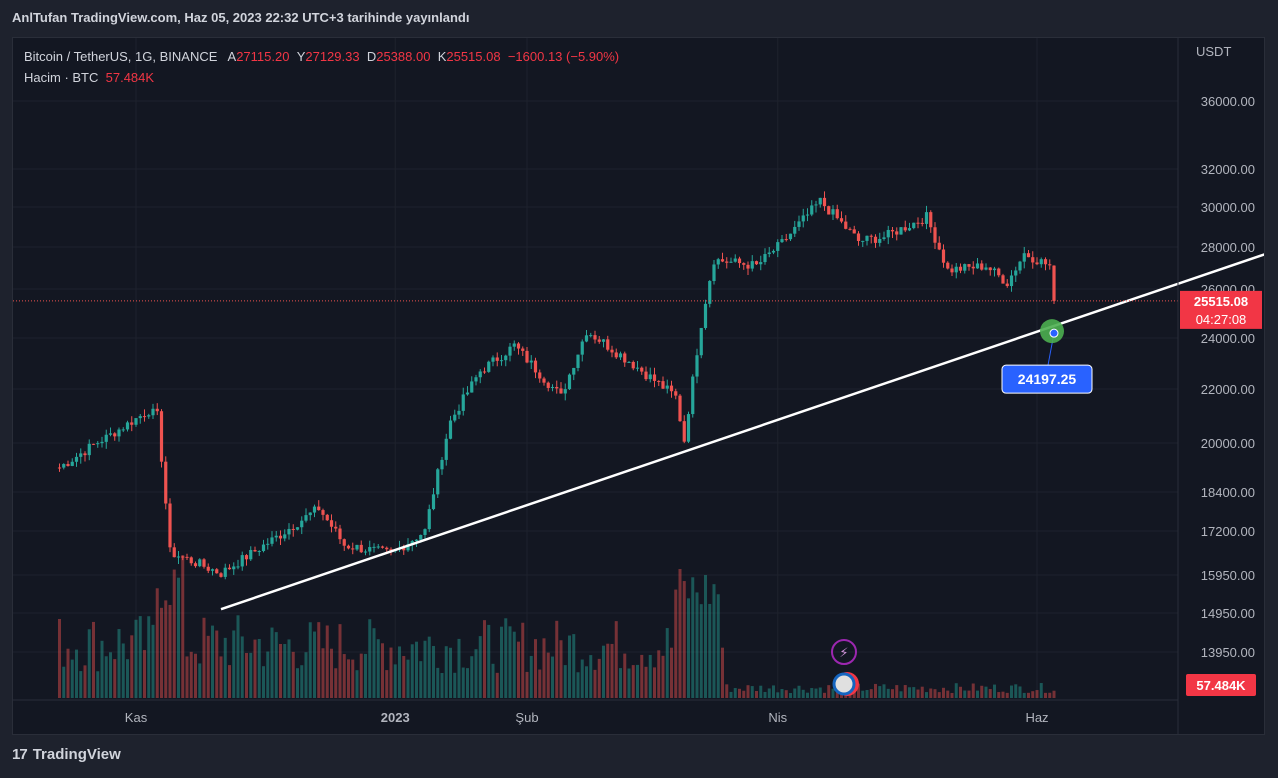  Describe the element at coordinates (1221, 309) in the screenshot. I see `price-tag-box` at that location.